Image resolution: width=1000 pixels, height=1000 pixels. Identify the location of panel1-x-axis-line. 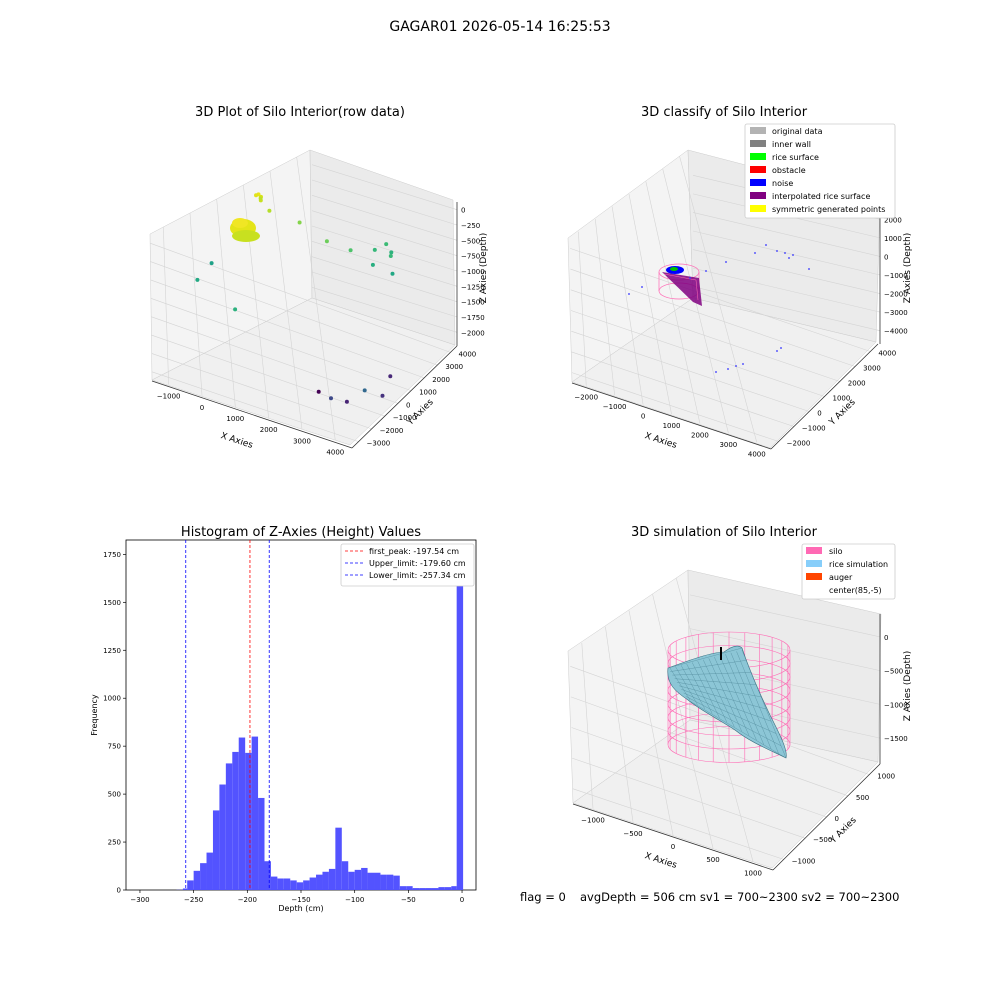
(252, 414).